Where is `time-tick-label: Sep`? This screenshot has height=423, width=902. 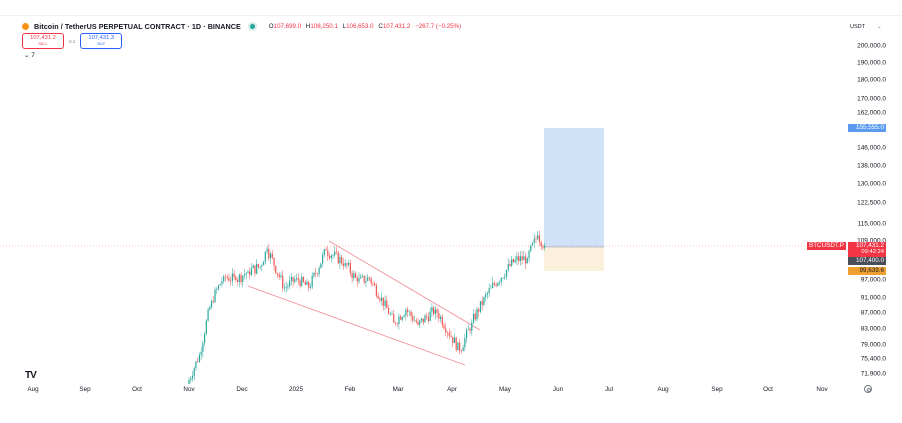 time-tick-label: Sep is located at coordinates (85, 389).